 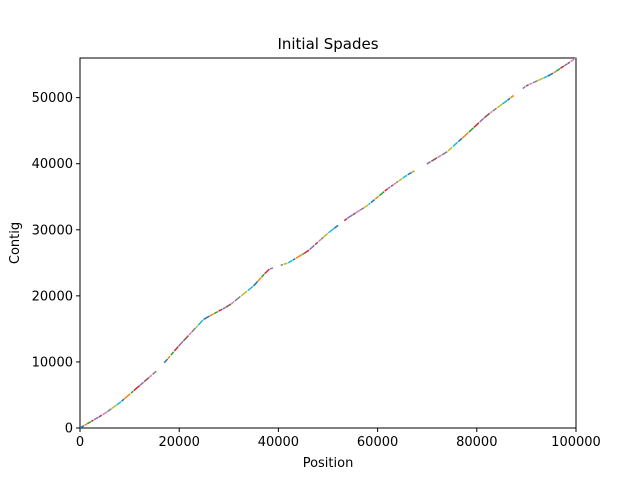 I want to click on y-axis: 0 10000 20000 30000 40000 50000, so click(x=56, y=264).